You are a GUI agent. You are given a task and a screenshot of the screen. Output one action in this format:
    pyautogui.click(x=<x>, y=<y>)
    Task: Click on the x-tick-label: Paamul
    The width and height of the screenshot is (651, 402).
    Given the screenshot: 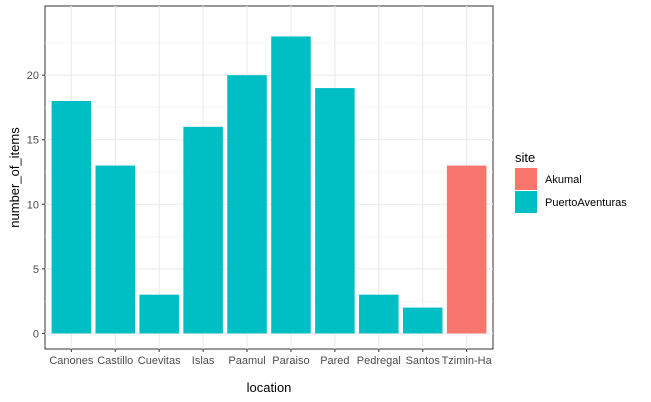 What is the action you would take?
    pyautogui.click(x=246, y=361)
    